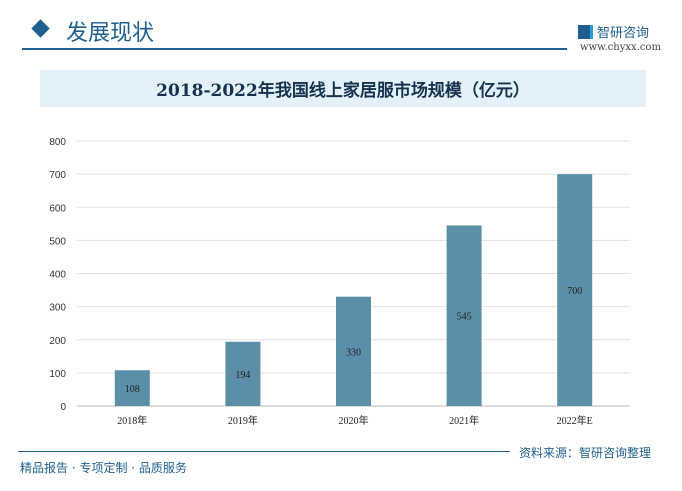 The width and height of the screenshot is (682, 491). What do you see at coordinates (623, 33) in the screenshot?
I see `logo-text: 智研咨询` at bounding box center [623, 33].